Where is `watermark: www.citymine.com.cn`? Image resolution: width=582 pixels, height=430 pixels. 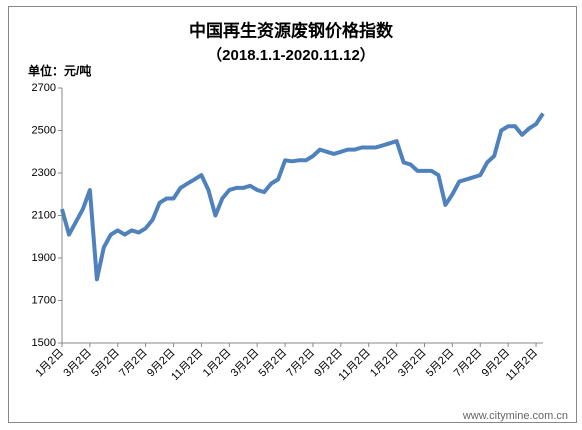
watermark: www.citymine.com.cn is located at coordinates (515, 416).